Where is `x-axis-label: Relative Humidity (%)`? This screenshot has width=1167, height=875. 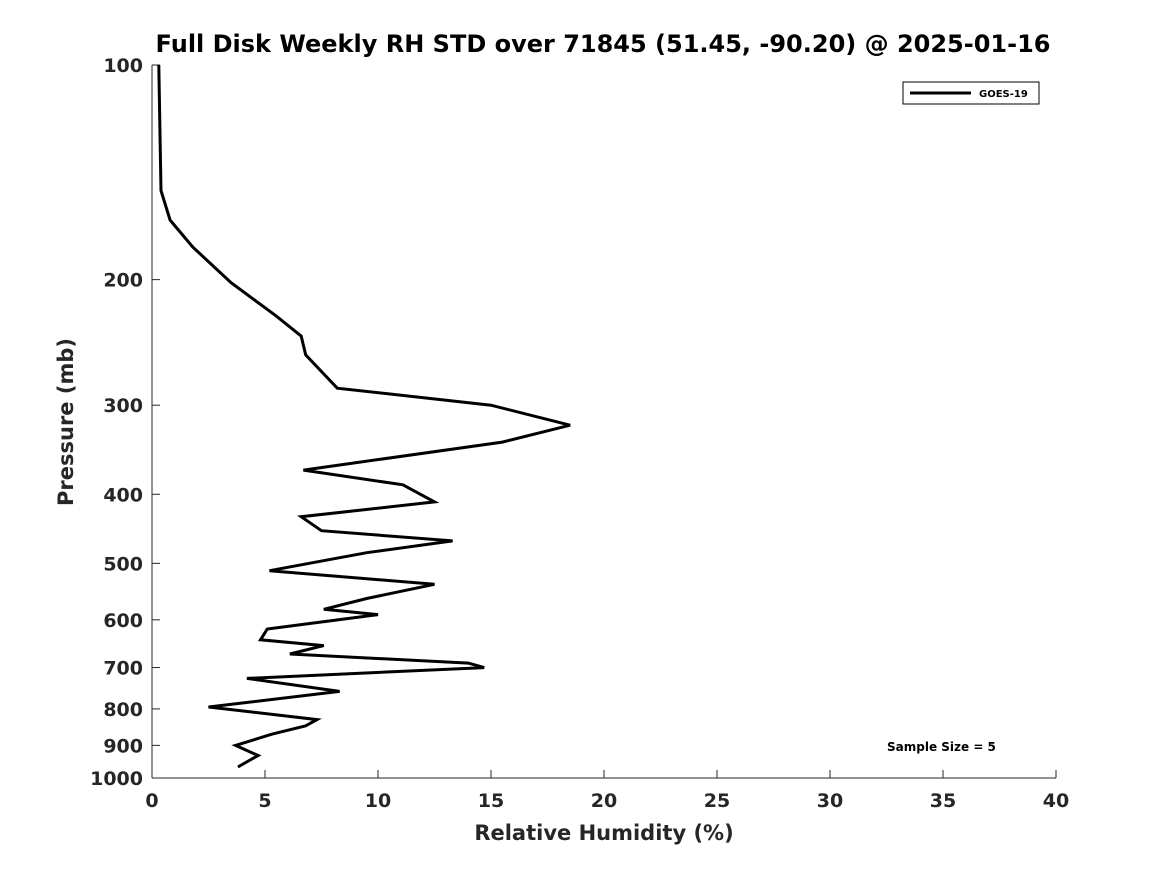
x-axis-label: Relative Humidity (%) is located at coordinates (603, 833).